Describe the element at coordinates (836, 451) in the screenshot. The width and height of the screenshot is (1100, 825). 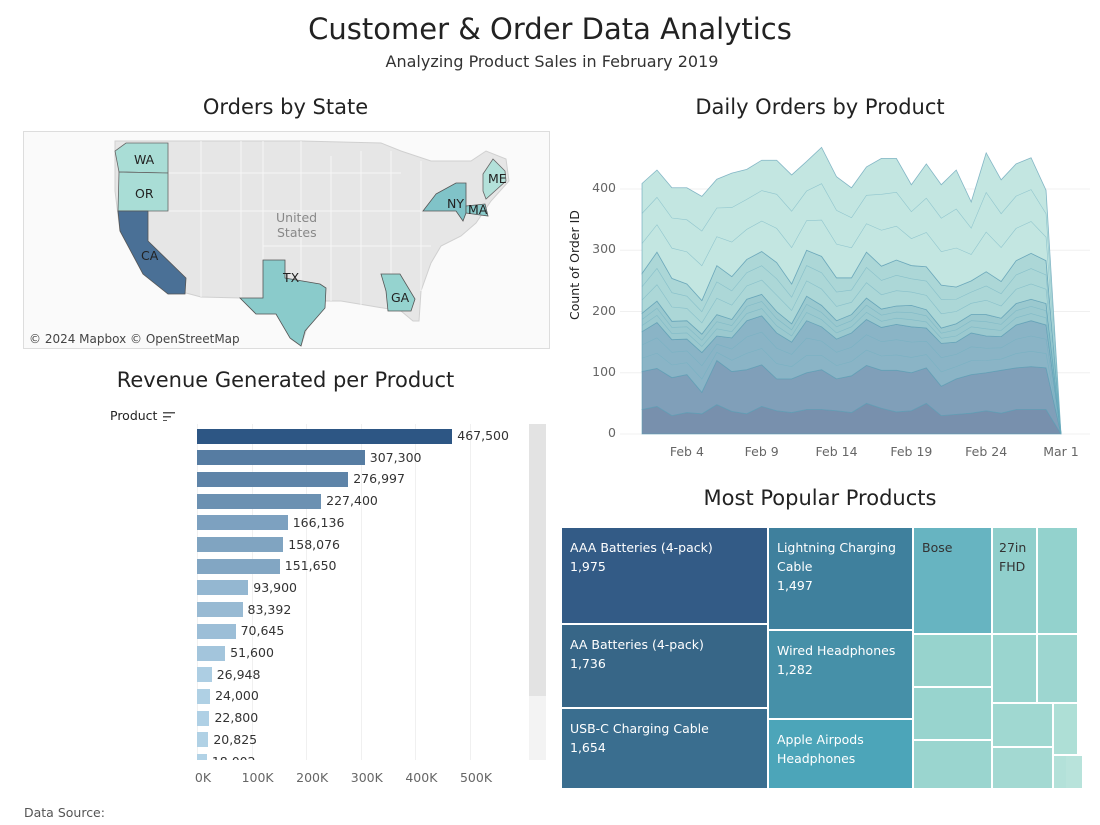
I see `area-x-tick: Feb 14` at that location.